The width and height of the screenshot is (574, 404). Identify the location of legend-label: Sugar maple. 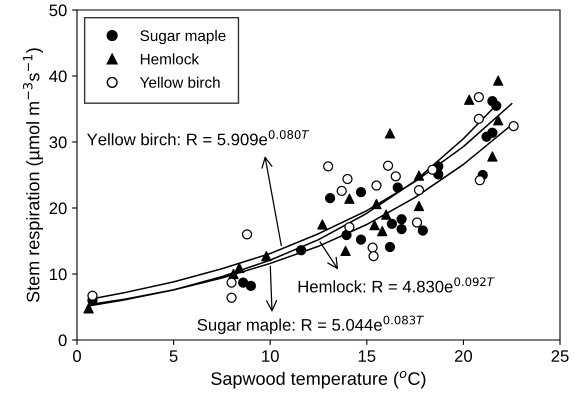
(183, 37).